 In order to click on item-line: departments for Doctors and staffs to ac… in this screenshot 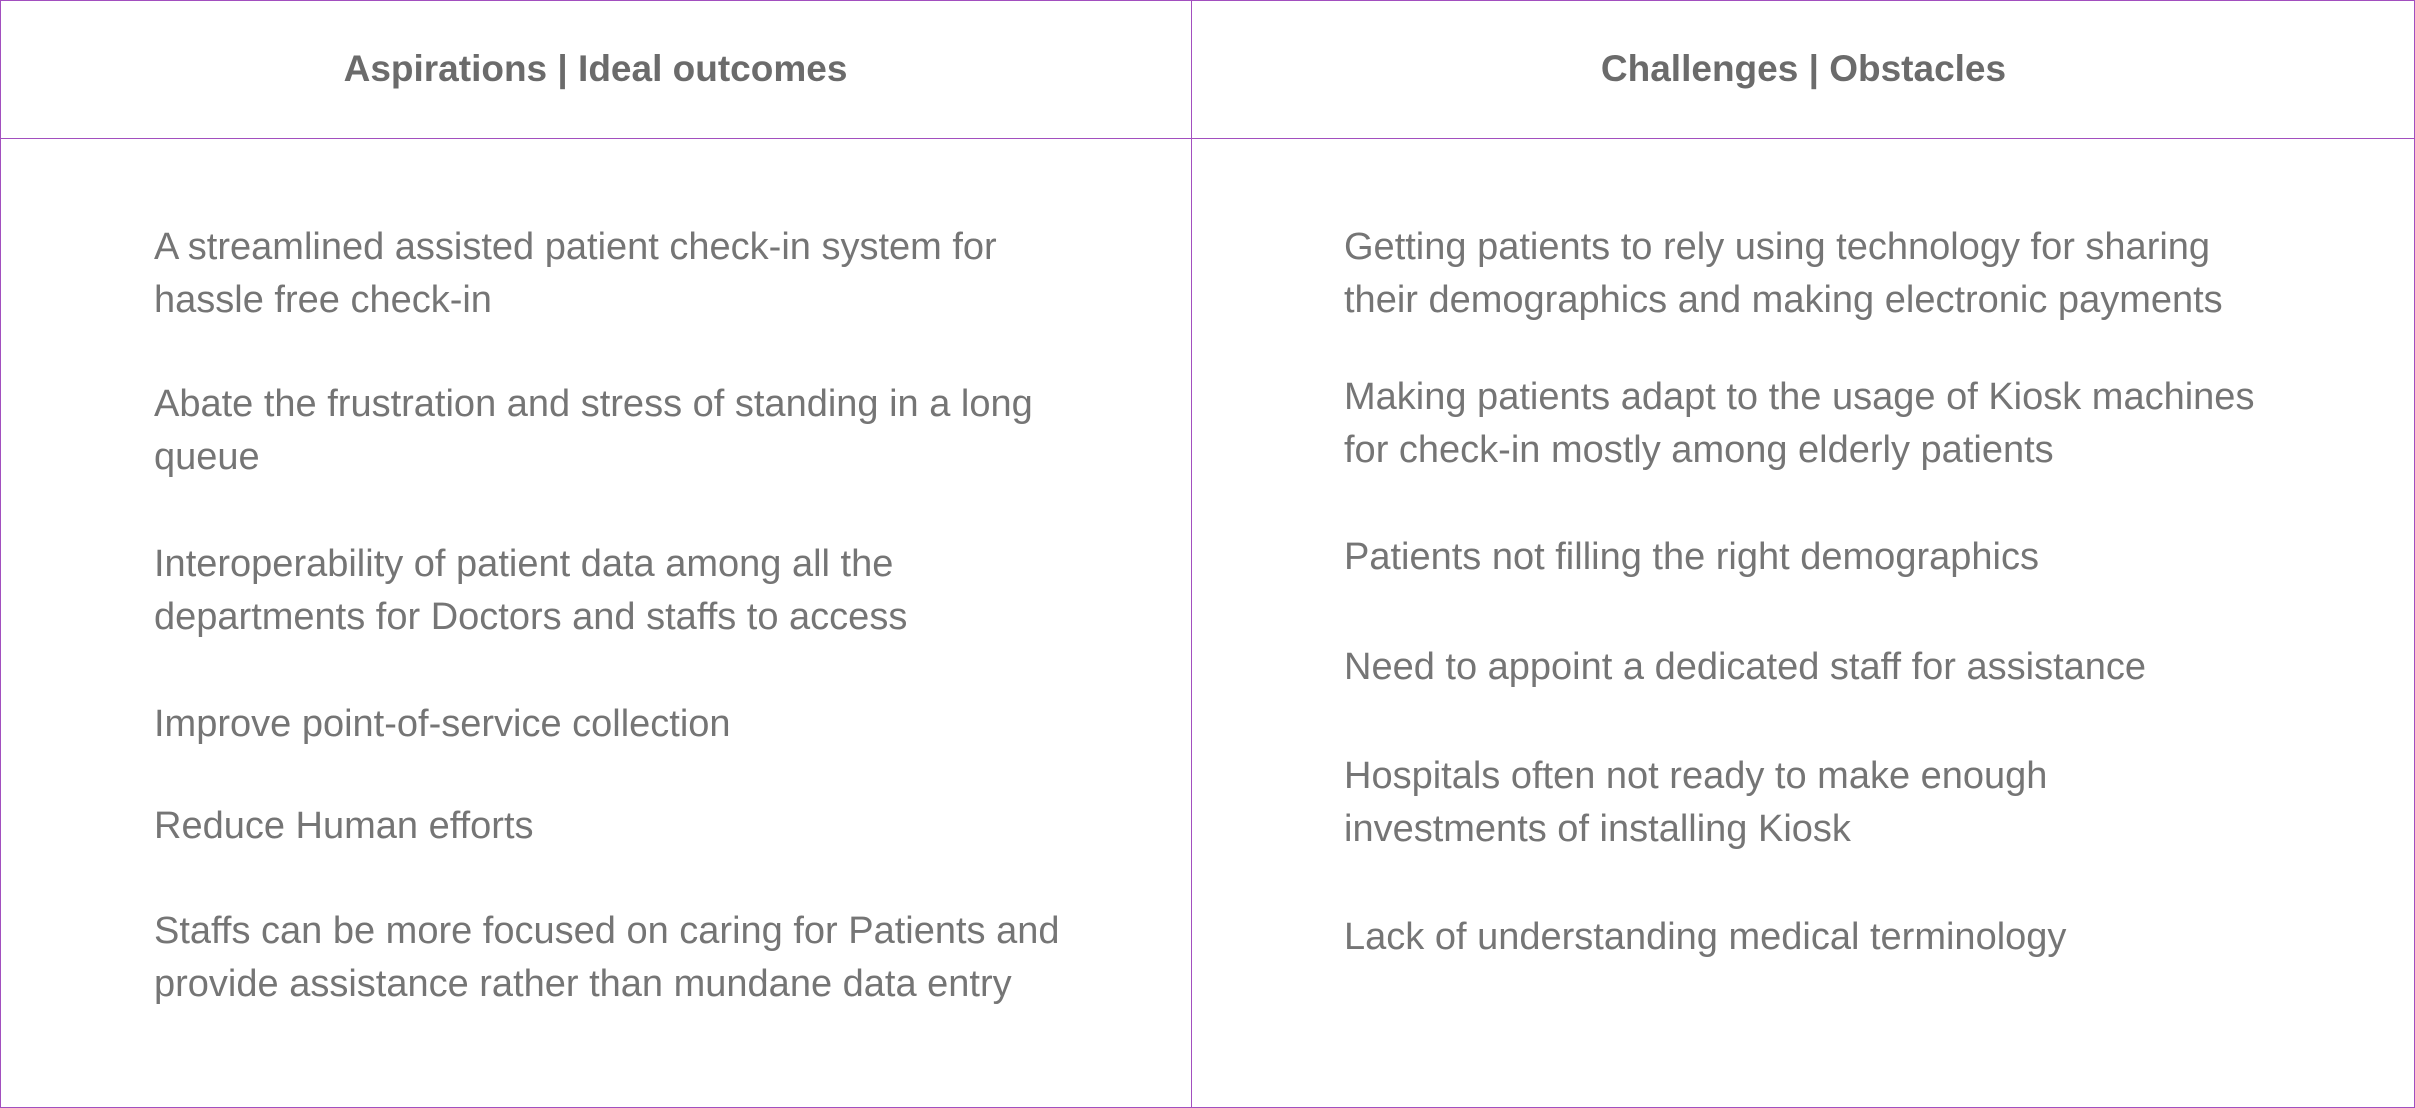, I will do `click(531, 617)`.